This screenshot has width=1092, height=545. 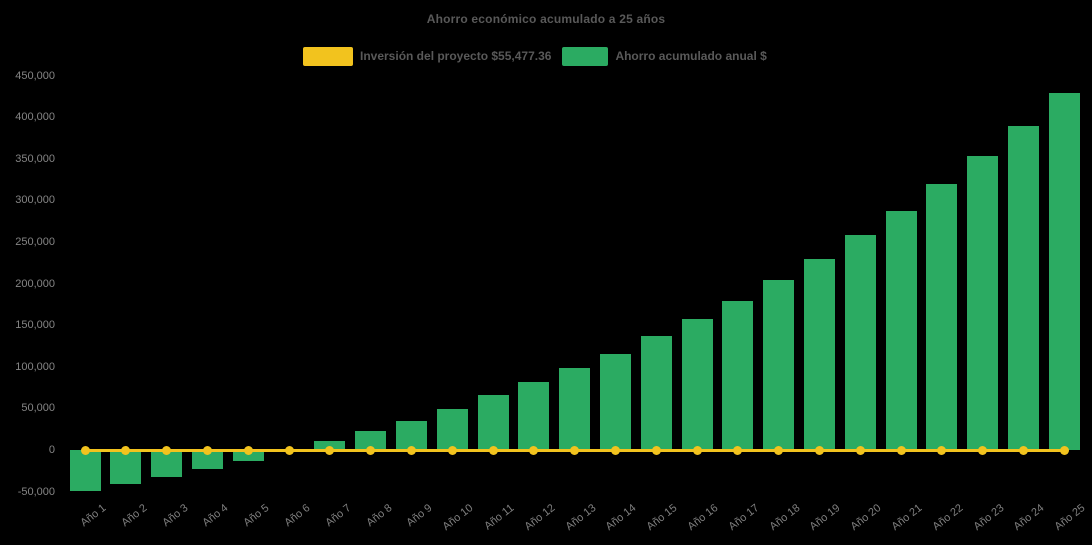 I want to click on y-axis-tick-label: 100,000, so click(x=35, y=366).